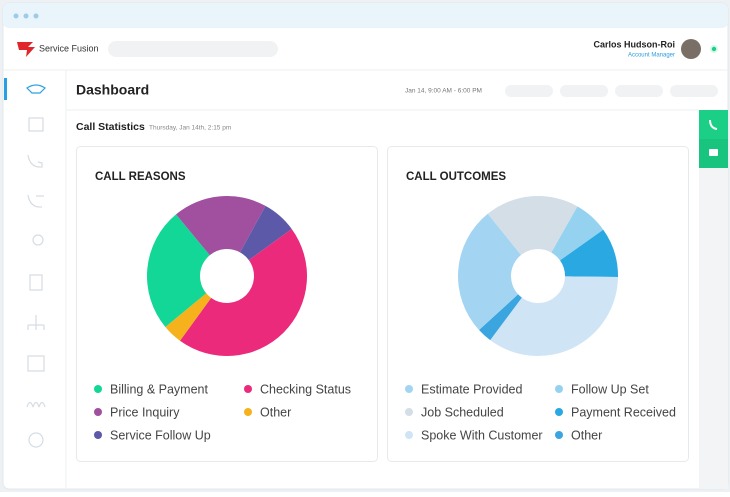 This screenshot has height=497, width=730. What do you see at coordinates (634, 44) in the screenshot?
I see `user-name: Carlos Hudson-Roi` at bounding box center [634, 44].